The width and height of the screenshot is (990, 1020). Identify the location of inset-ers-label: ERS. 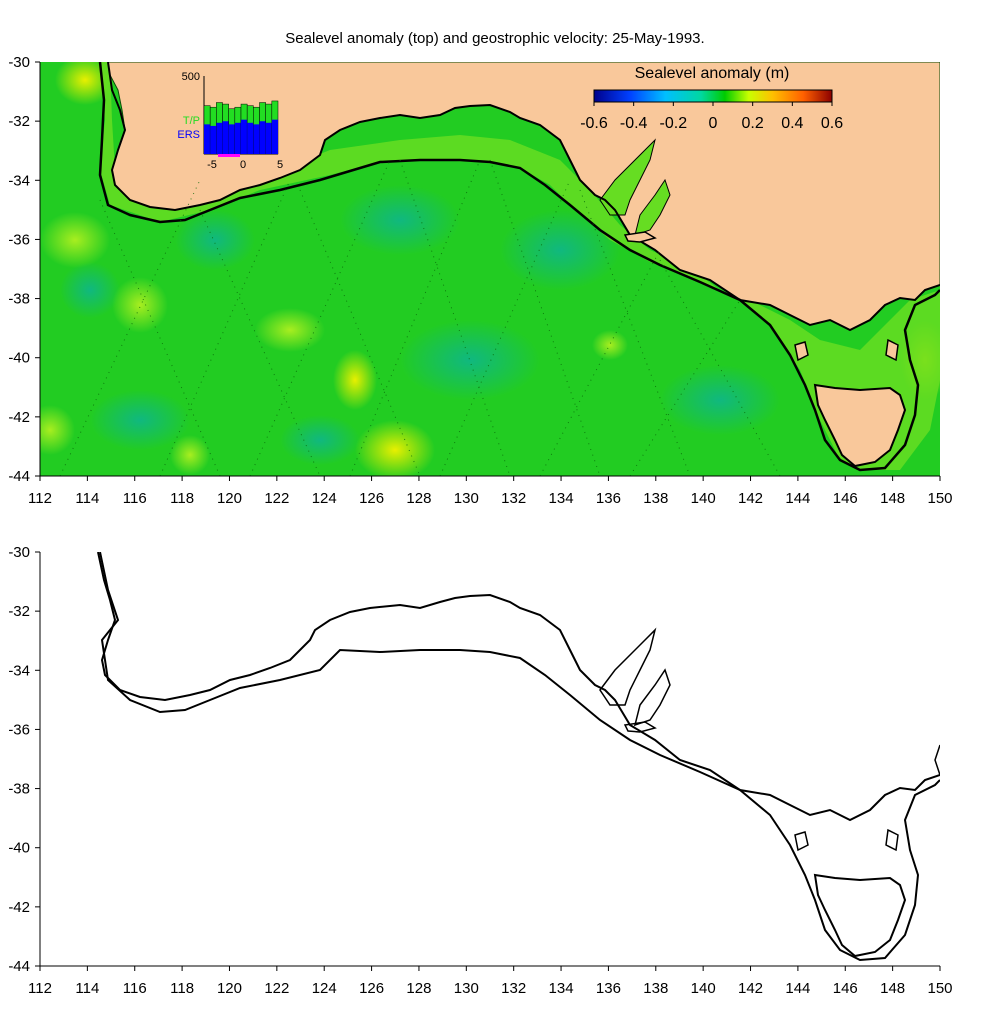
(188, 135).